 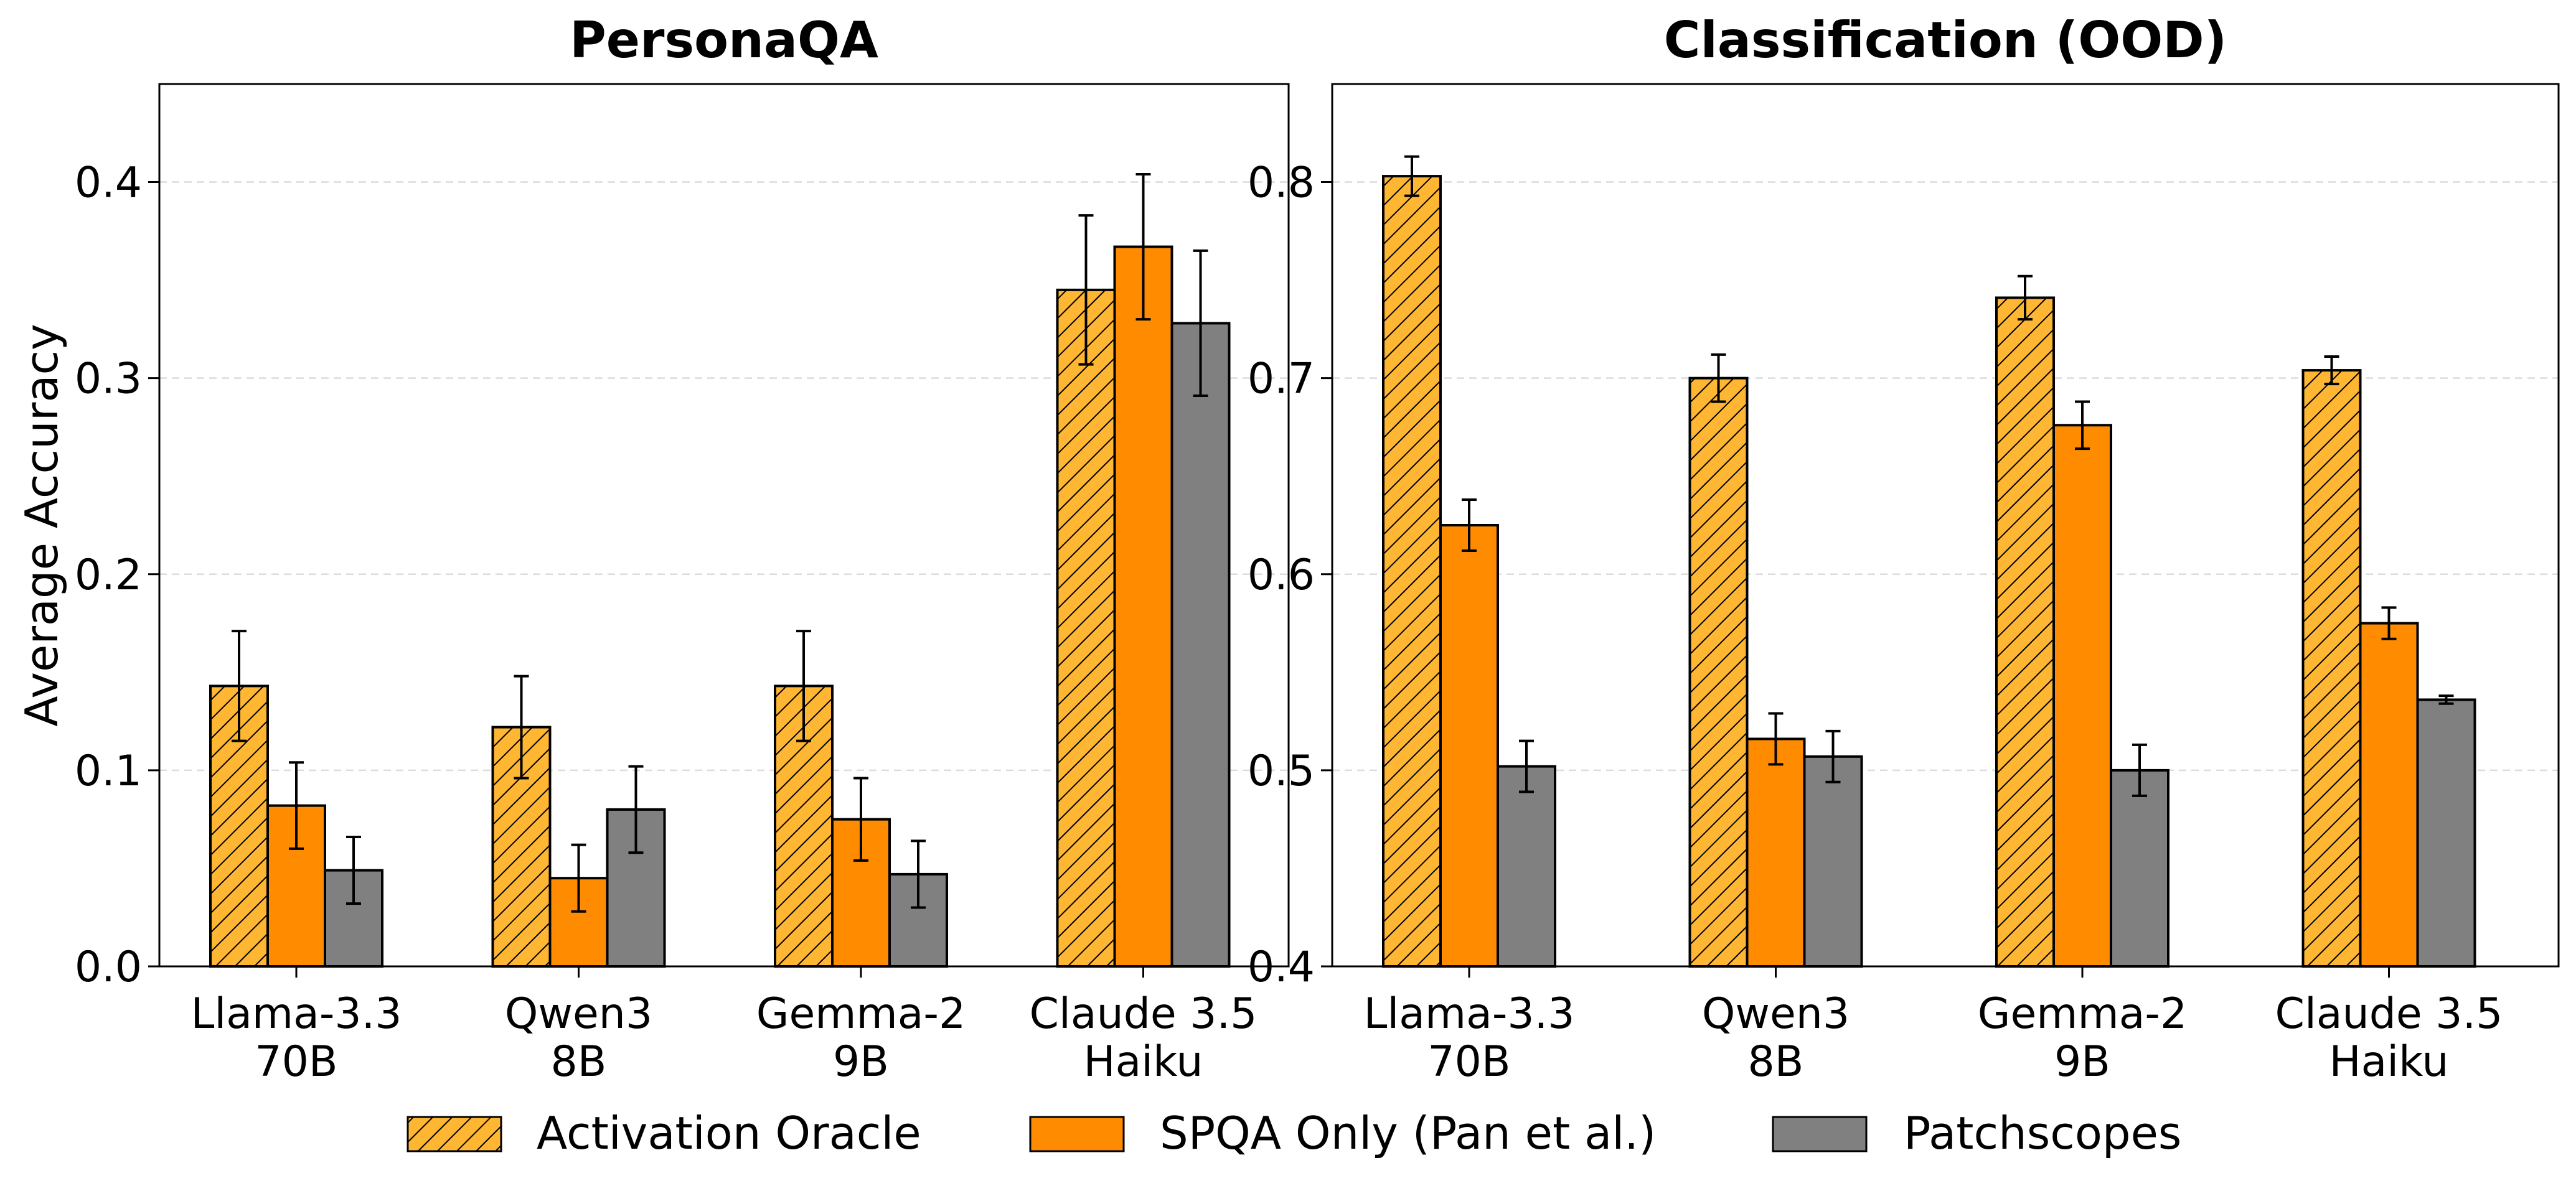 What do you see at coordinates (108, 967) in the screenshot?
I see `y-tick-label: 0.0` at bounding box center [108, 967].